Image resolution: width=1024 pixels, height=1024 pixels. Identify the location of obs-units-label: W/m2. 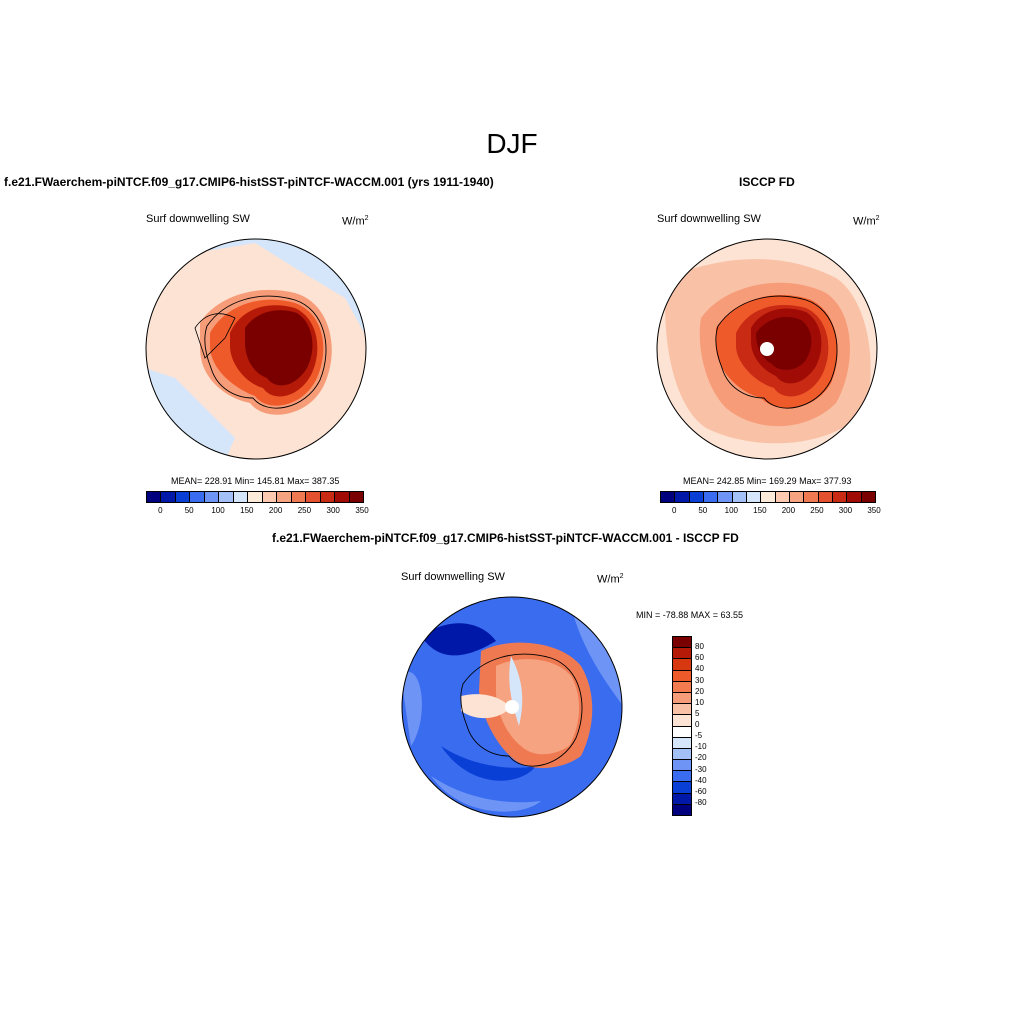
(866, 221).